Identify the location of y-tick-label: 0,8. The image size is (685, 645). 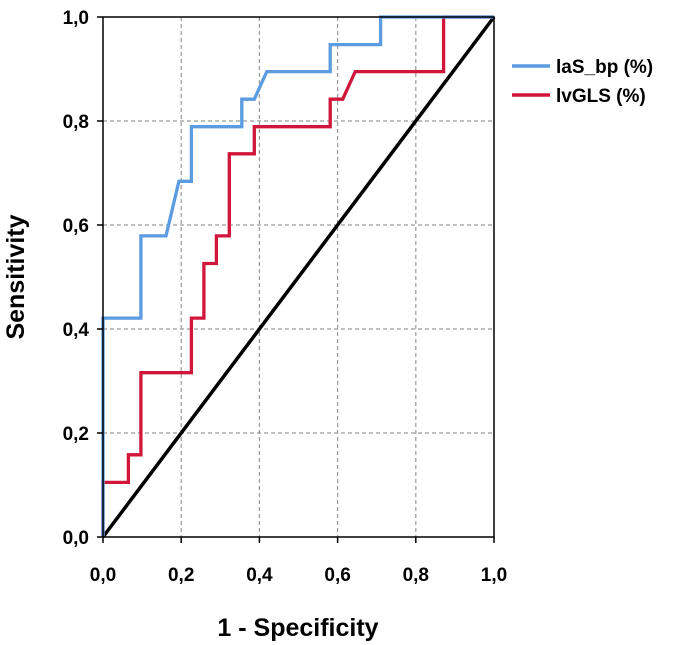
(76, 122).